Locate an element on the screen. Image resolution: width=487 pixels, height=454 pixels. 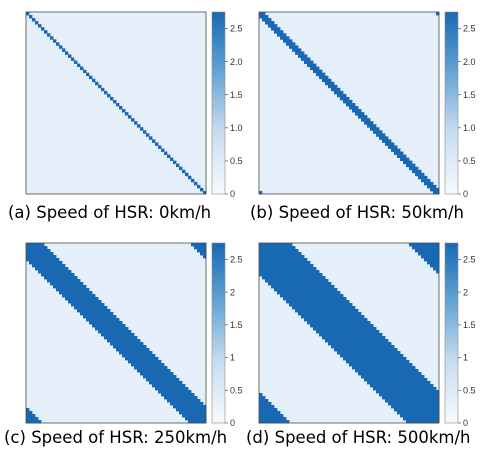
caption-a: (a) Speed of HSR: 0km/h is located at coordinates (110, 212).